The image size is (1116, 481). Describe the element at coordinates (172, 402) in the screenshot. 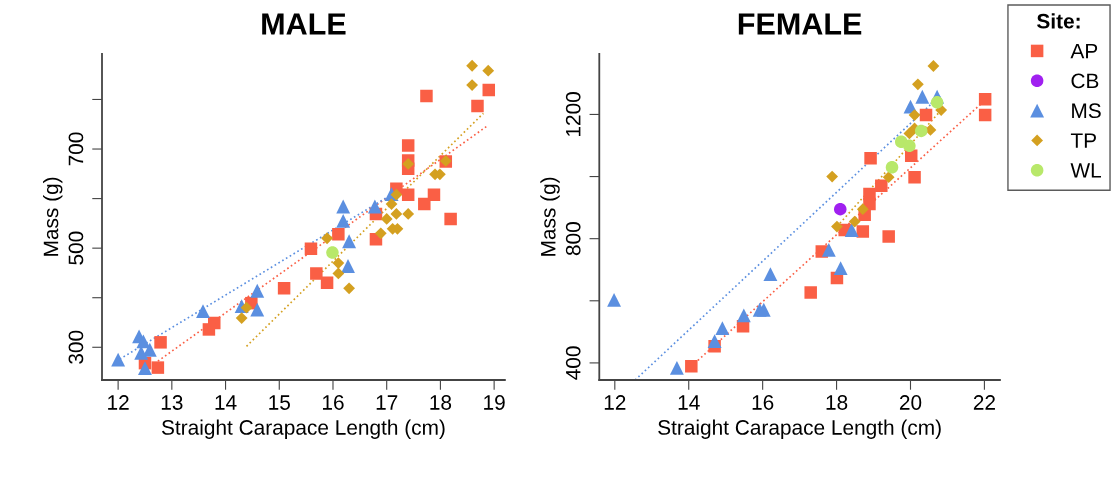

I see `x-tick-label: 13` at that location.